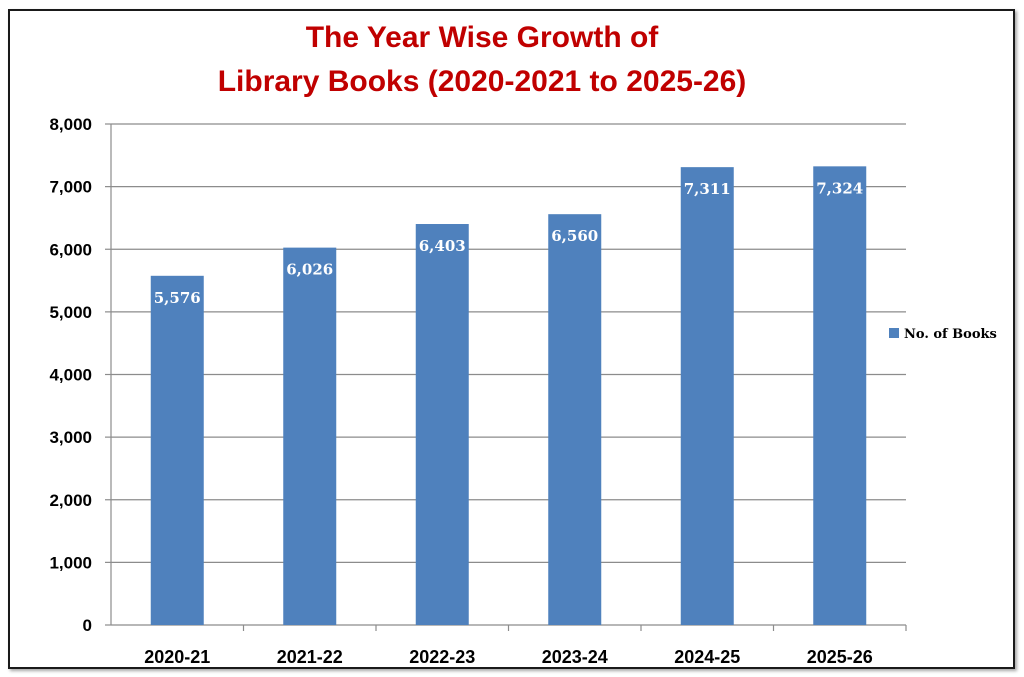 The image size is (1024, 677). What do you see at coordinates (707, 657) in the screenshot?
I see `x-tick-label: 2024-25` at bounding box center [707, 657].